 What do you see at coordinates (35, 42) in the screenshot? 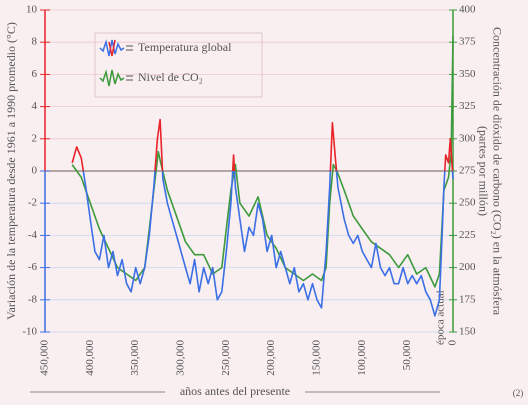
I see `y-tick-label: 8` at bounding box center [35, 42].